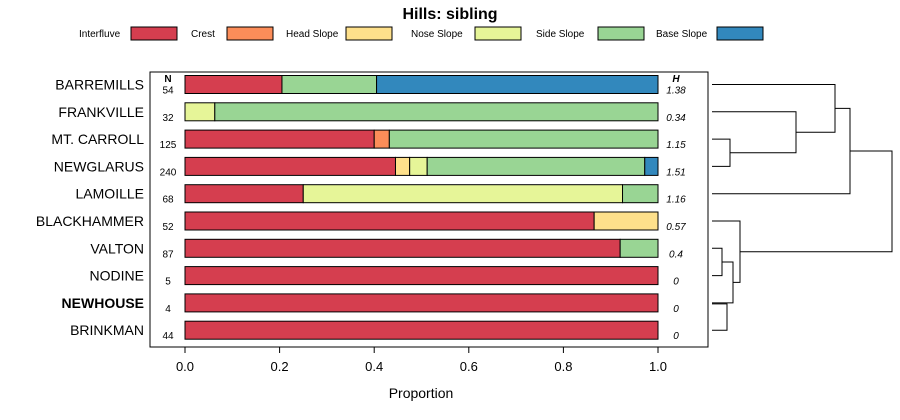 The width and height of the screenshot is (900, 420). I want to click on x-tick-label: 0.2, so click(280, 366).